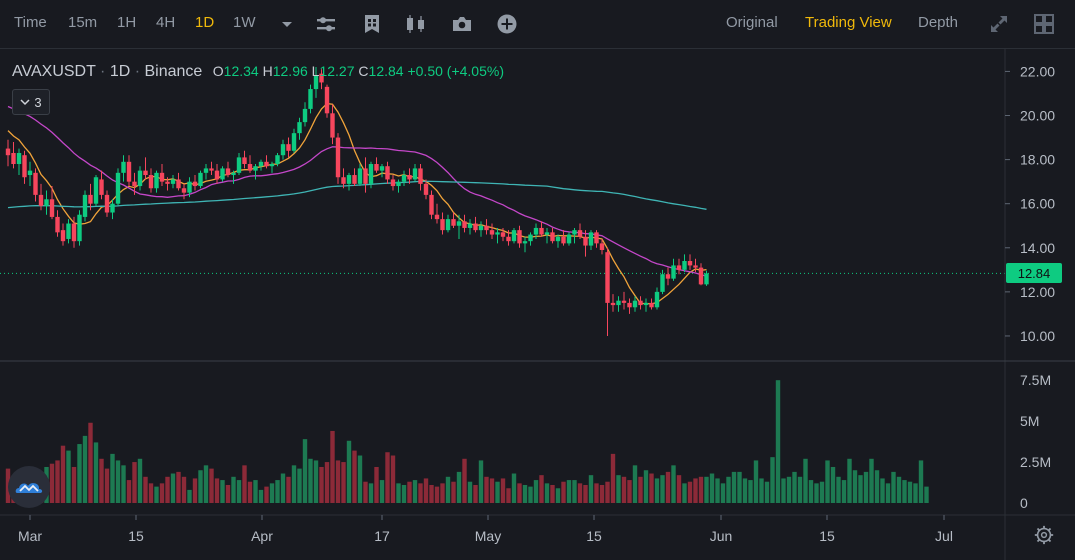 The height and width of the screenshot is (560, 1075). I want to click on view-trading-view: Trading View, so click(848, 22).